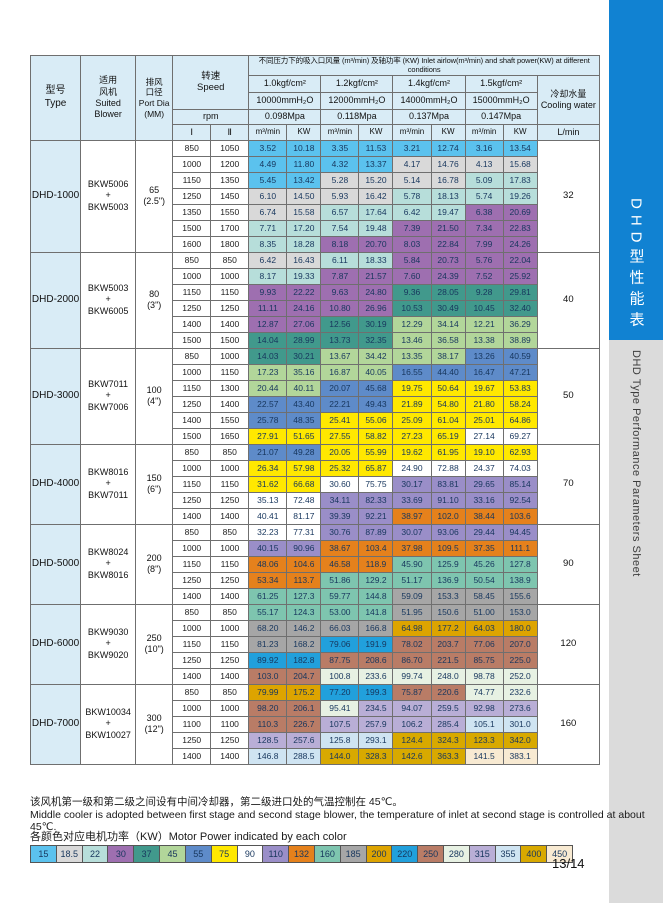  I want to click on flow-value-cell: 45.26, so click(484, 564).